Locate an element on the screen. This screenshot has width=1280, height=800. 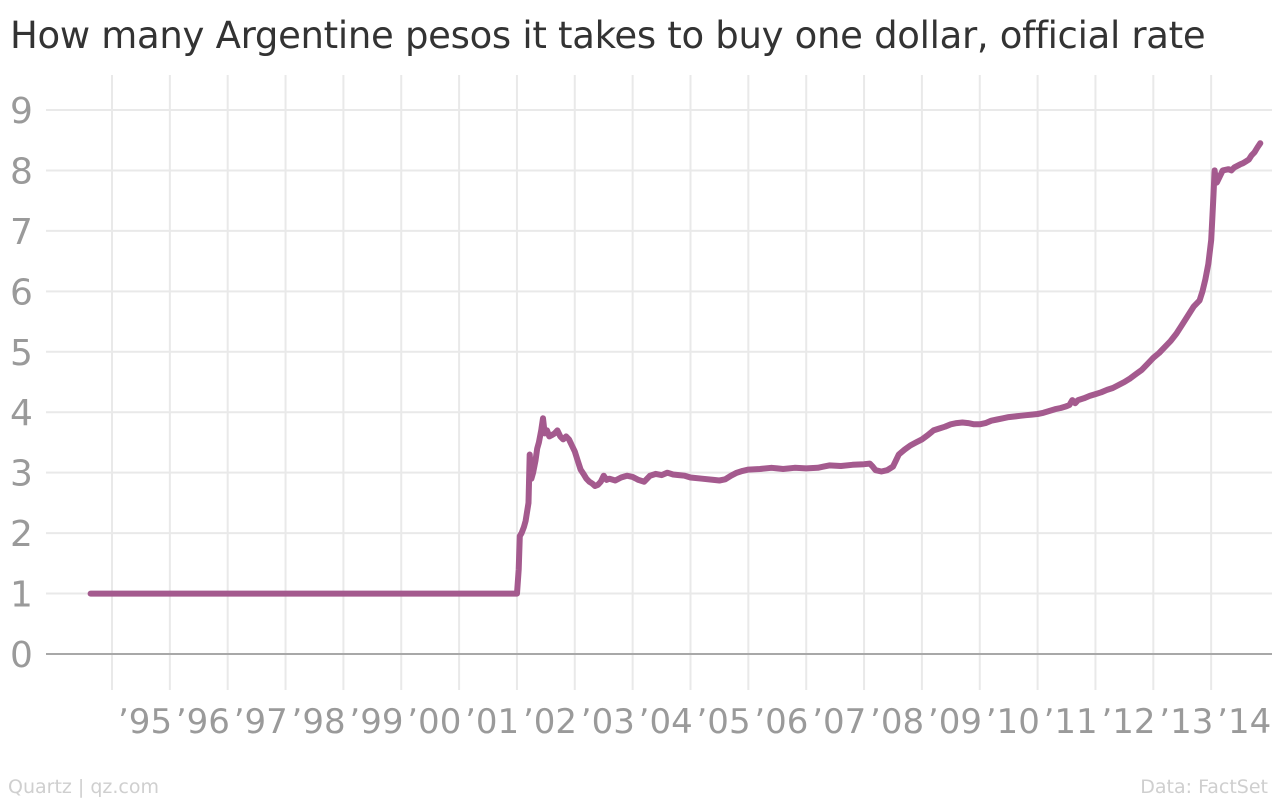
y-axis-ticks: 0 1 2 3 4 5 6 7 8 9 is located at coordinates (21, 383).